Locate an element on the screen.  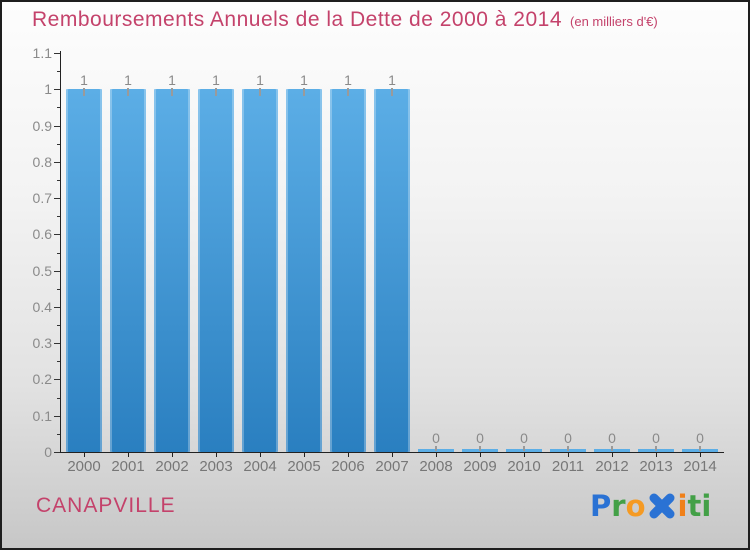
logo-letter: P is located at coordinates (601, 506).